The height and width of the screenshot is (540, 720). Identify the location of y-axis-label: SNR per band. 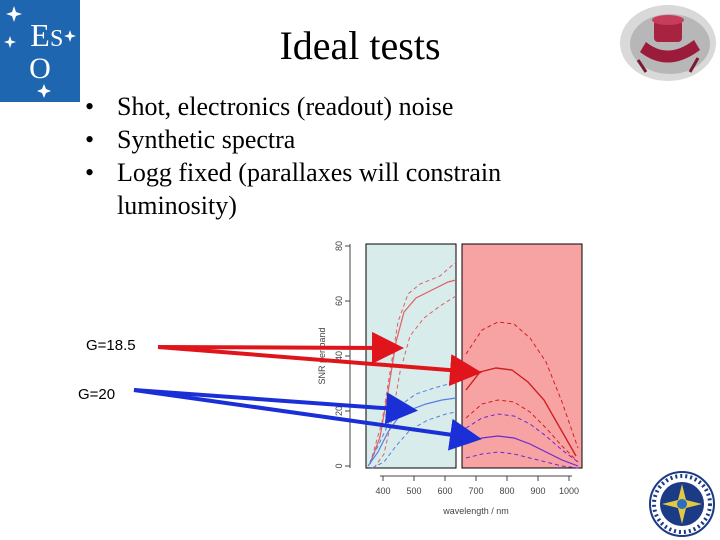
(322, 355).